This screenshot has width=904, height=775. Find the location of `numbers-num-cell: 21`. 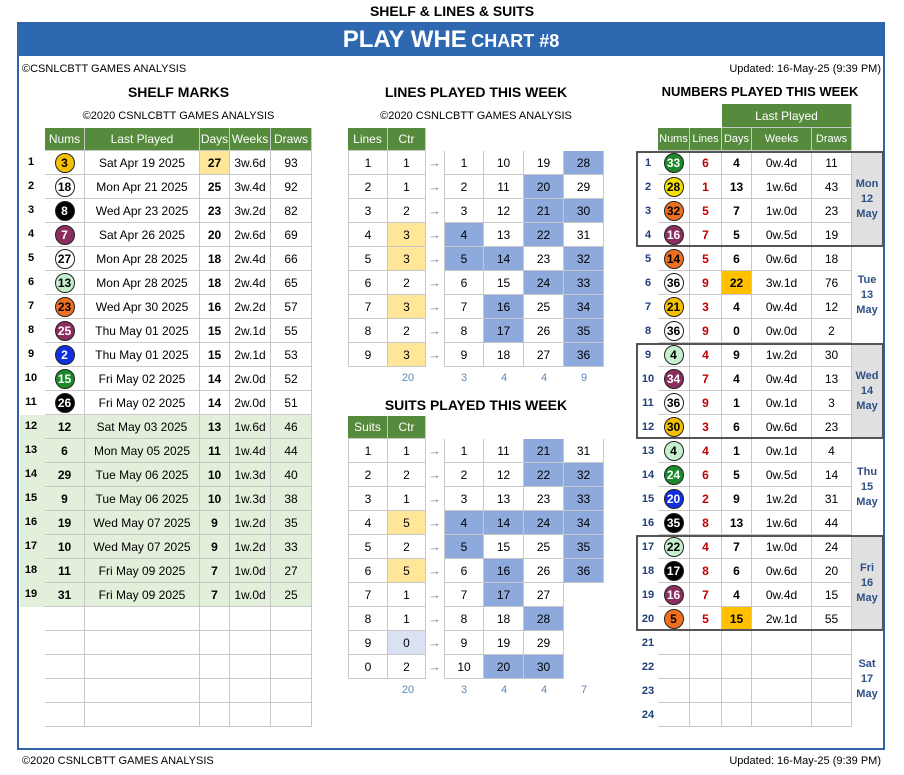

numbers-num-cell: 21 is located at coordinates (674, 307).